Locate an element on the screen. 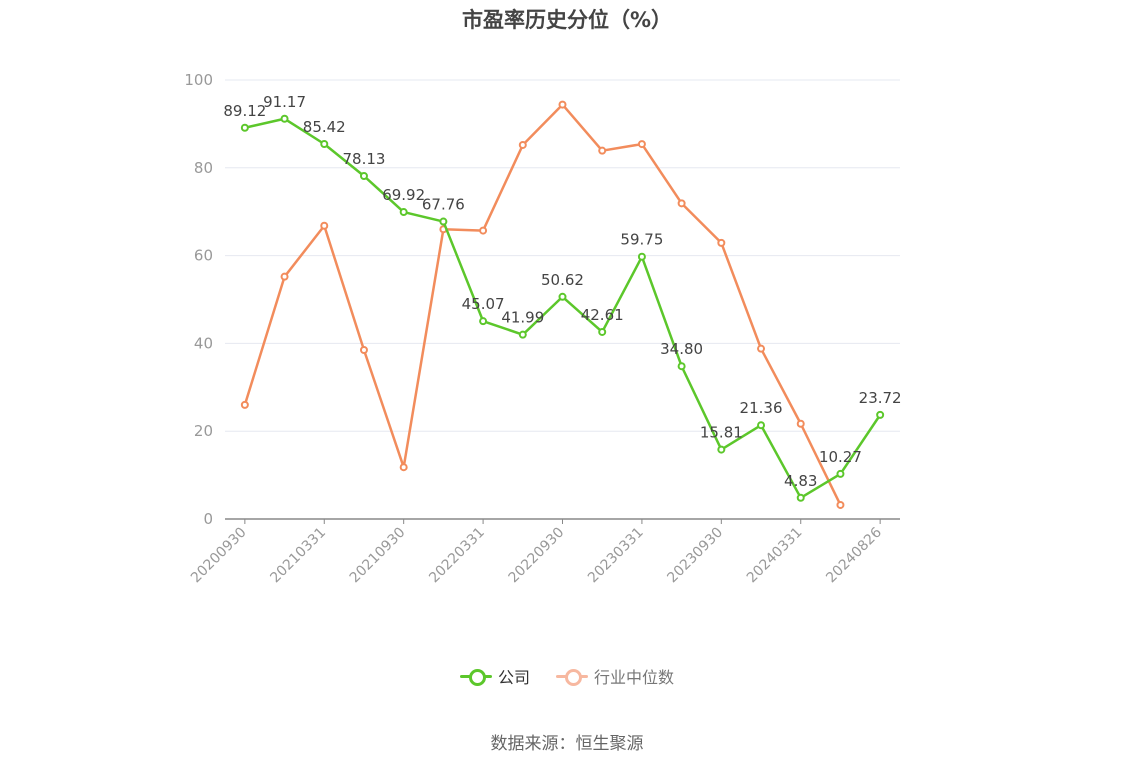 This screenshot has height=766, width=1134. x-tick-label: 20200930 is located at coordinates (219, 556).